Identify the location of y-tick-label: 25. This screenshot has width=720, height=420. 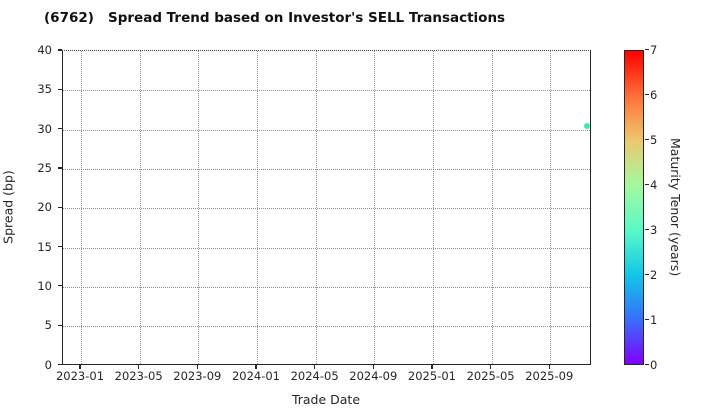
(44, 167).